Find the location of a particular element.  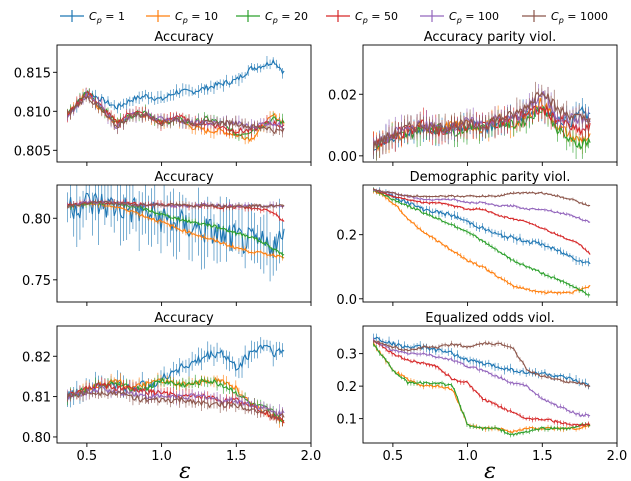

legend-label: Cp = 1 is located at coordinates (107, 17).